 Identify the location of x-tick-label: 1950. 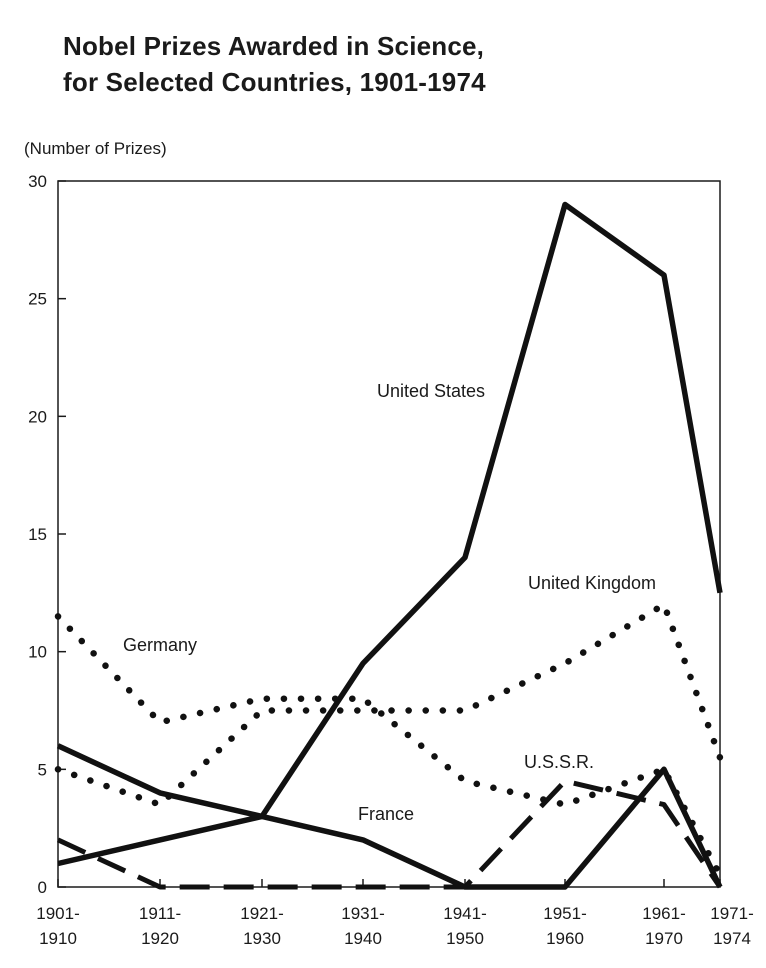
(465, 938).